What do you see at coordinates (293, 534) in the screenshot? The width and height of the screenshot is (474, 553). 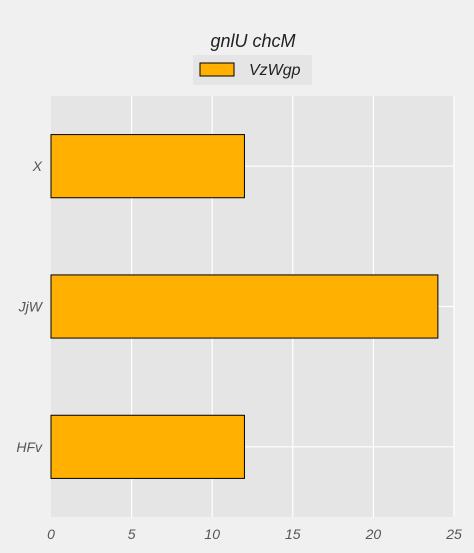 I see `x-tick-label-3: 15` at bounding box center [293, 534].